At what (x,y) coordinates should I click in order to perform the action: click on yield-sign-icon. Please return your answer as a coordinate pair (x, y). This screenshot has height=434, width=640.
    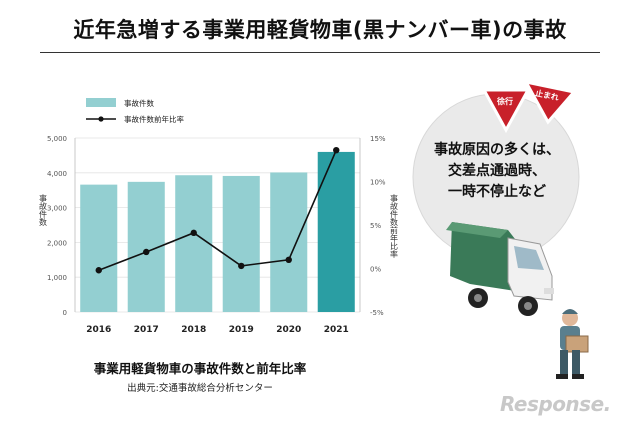
    Looking at the image, I should click on (506, 111).